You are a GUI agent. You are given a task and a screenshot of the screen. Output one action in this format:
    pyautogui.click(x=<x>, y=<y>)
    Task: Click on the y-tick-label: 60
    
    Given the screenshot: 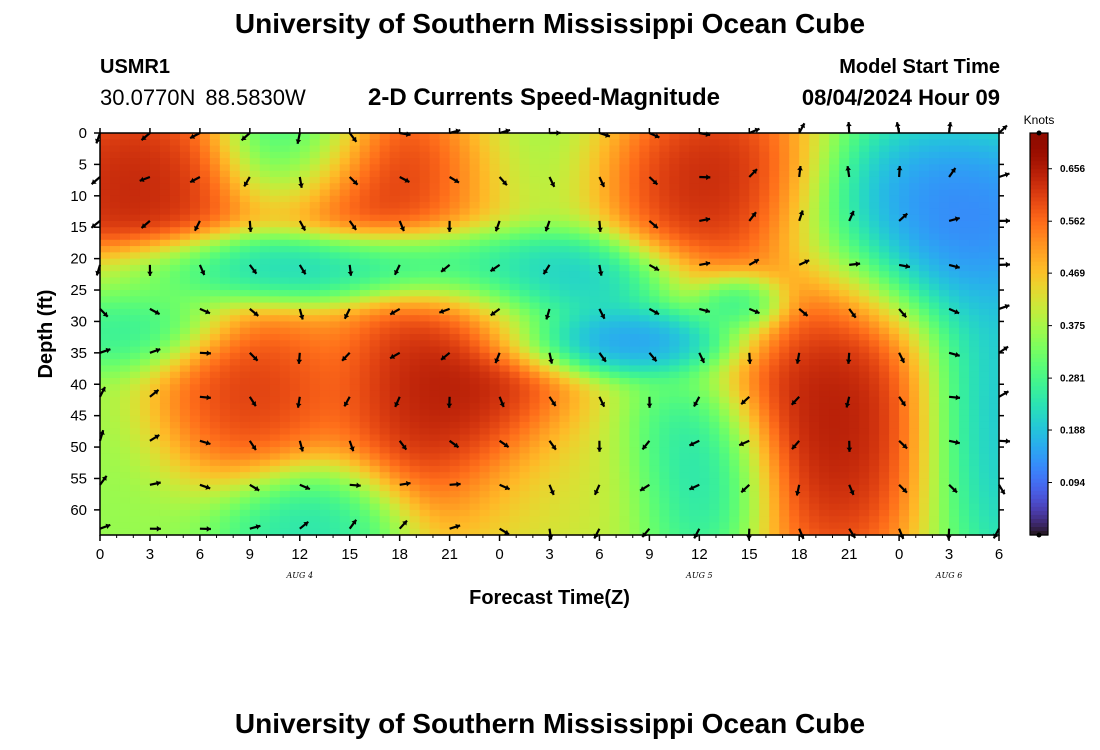 What is the action you would take?
    pyautogui.click(x=78, y=510)
    